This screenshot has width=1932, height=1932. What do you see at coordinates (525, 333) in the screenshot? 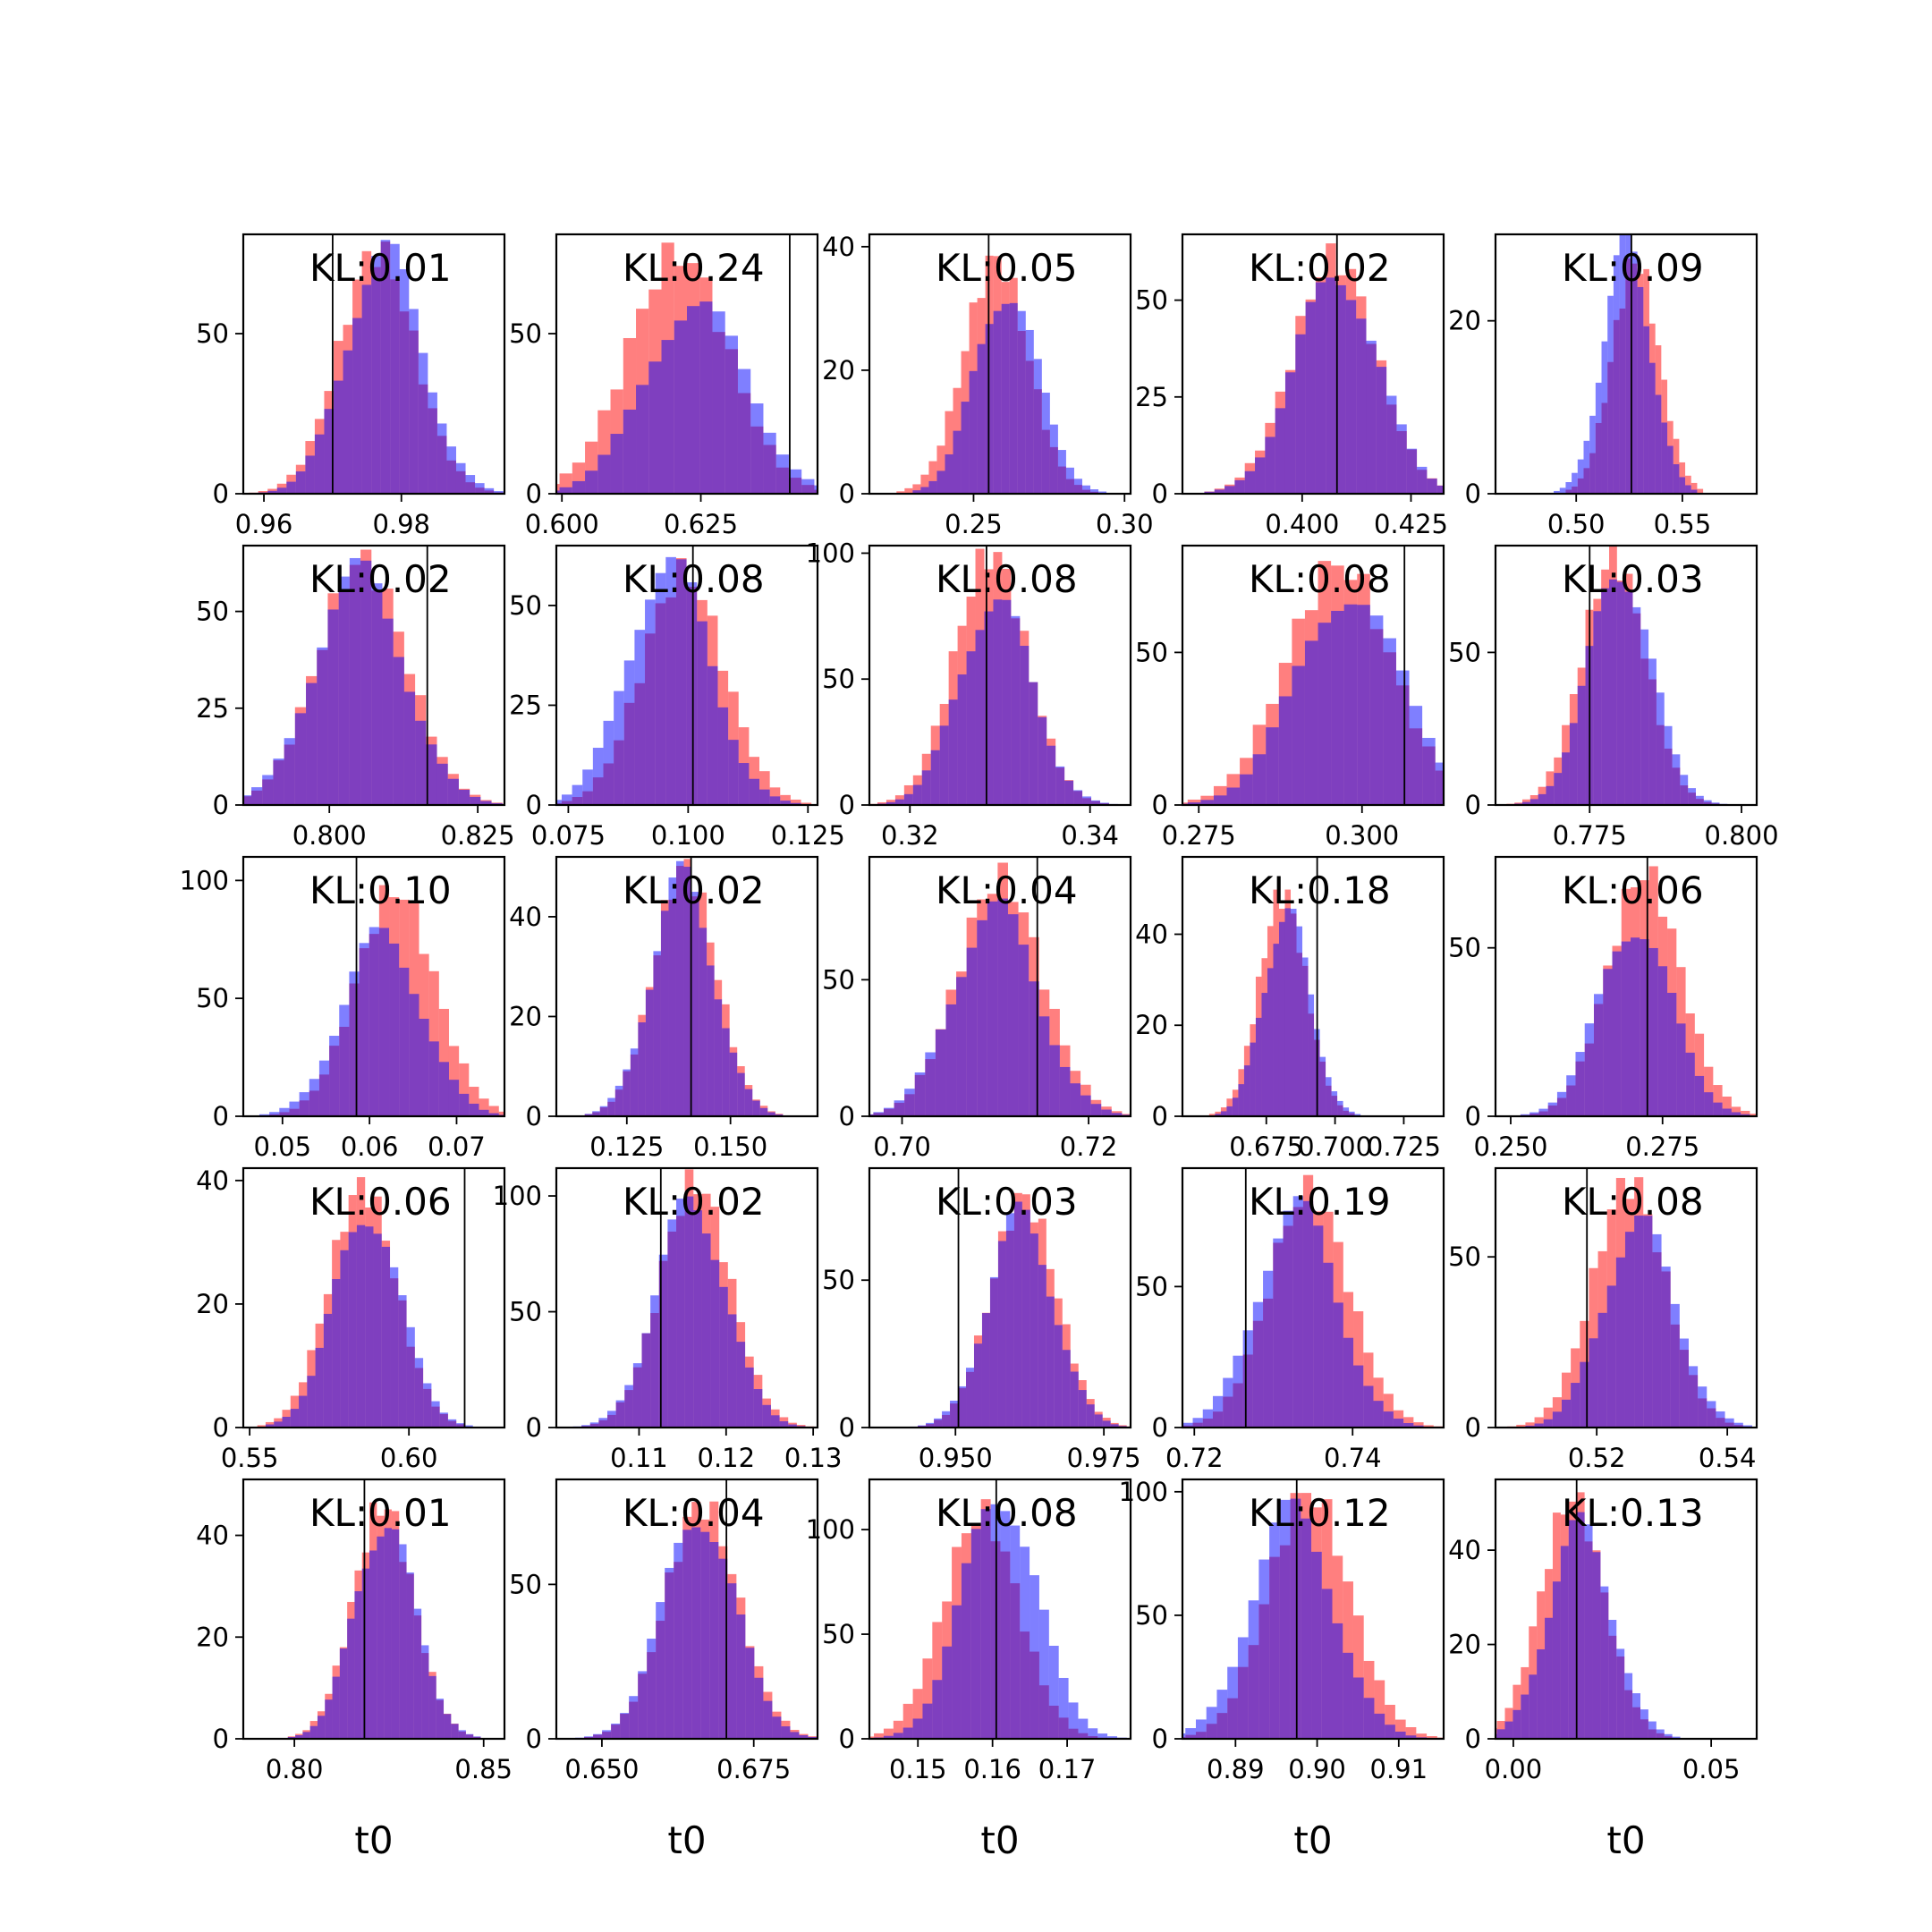
I see `y-tick-label: 50` at bounding box center [525, 333].